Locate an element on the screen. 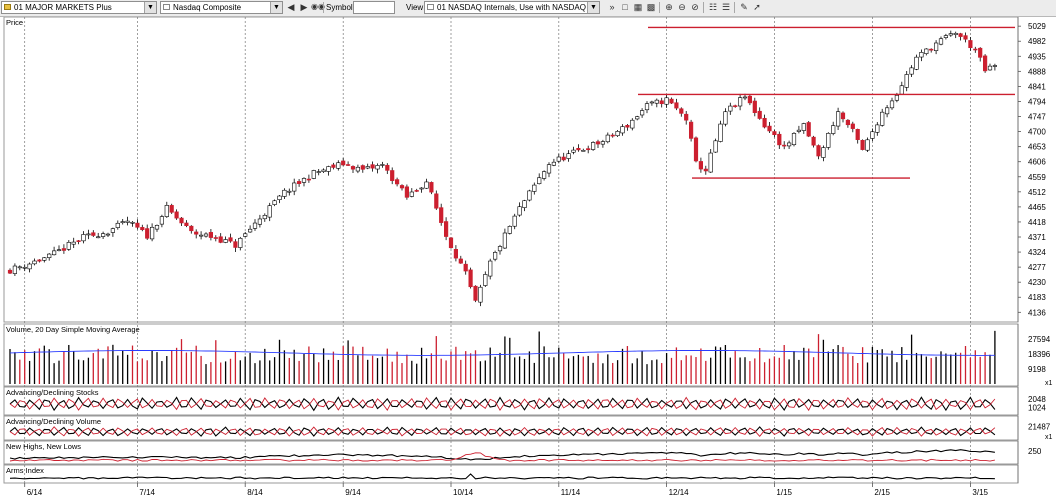 The width and height of the screenshot is (1056, 498). zoom-out-icon: ⊖ is located at coordinates (682, 7).